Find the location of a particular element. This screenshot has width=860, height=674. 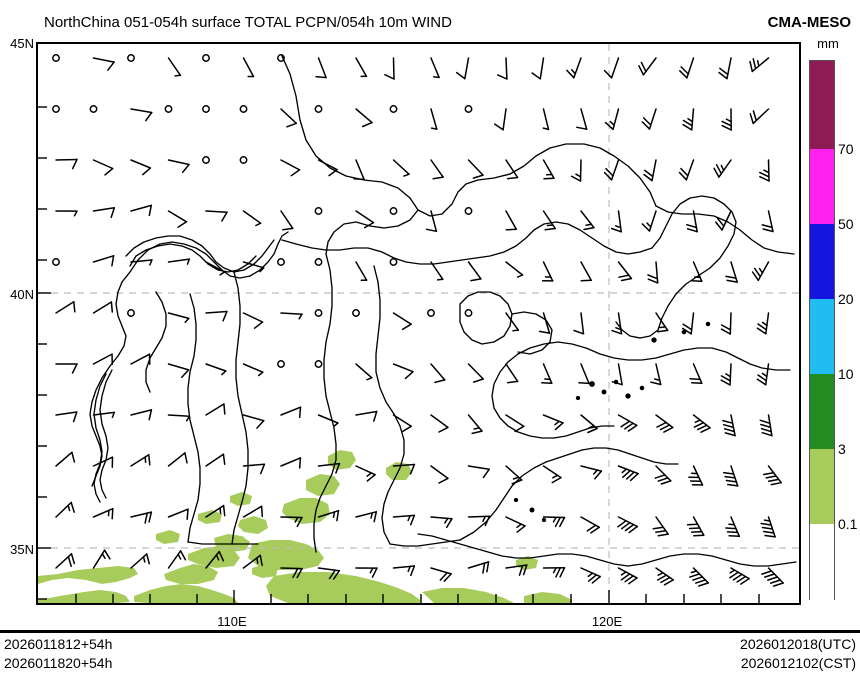

valid-time-utc: 2026012018(UTC) is located at coordinates (798, 644).